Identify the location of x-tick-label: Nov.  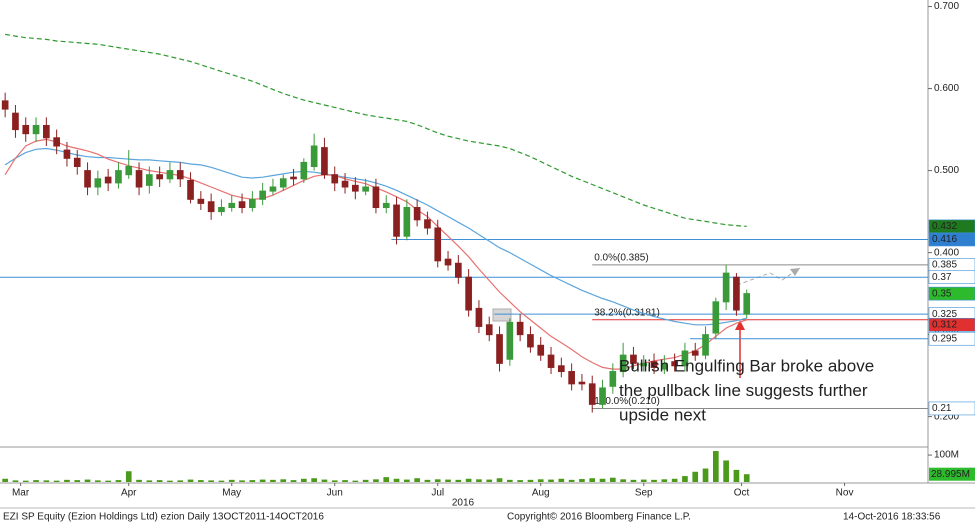
(845, 493).